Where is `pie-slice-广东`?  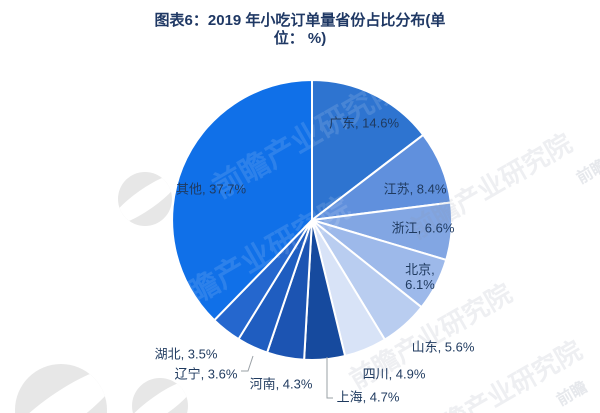 pie-slice-广东 is located at coordinates (368, 150).